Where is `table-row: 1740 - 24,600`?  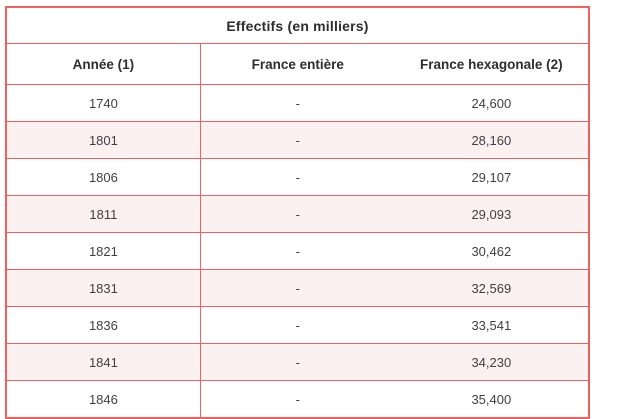
table-row: 1740 - 24,600 is located at coordinates (297, 103).